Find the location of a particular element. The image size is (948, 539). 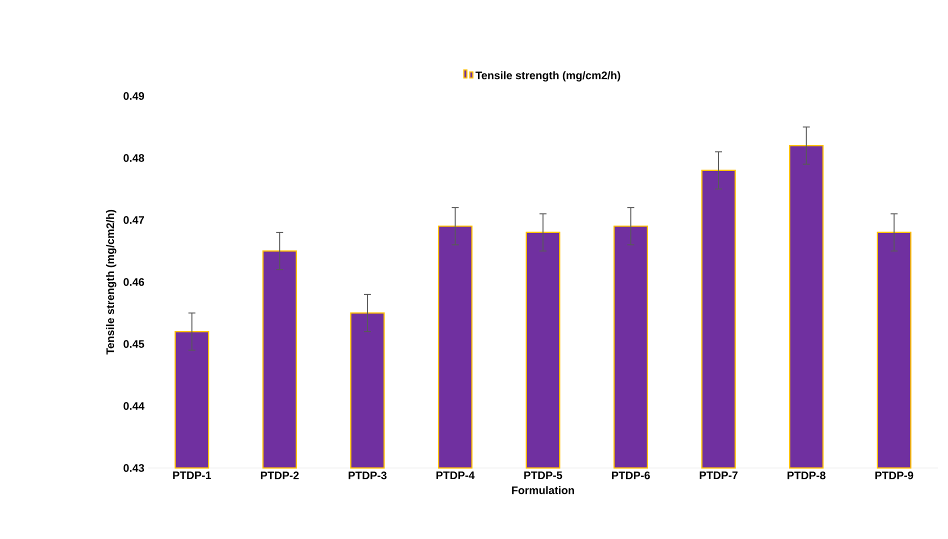

x-axis-title: Formulation is located at coordinates (543, 490).